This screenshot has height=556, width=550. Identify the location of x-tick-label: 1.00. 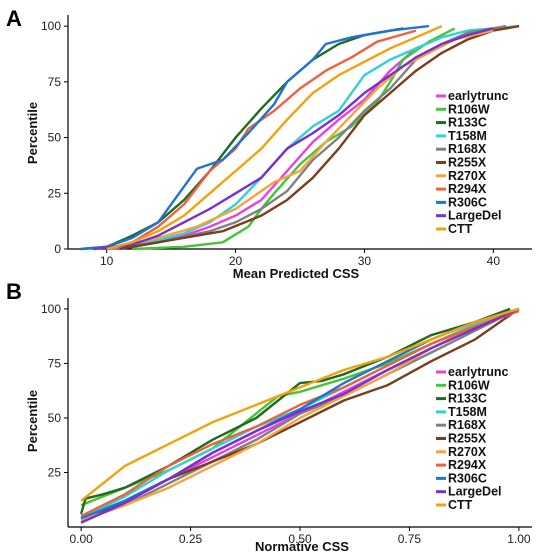
(519, 539).